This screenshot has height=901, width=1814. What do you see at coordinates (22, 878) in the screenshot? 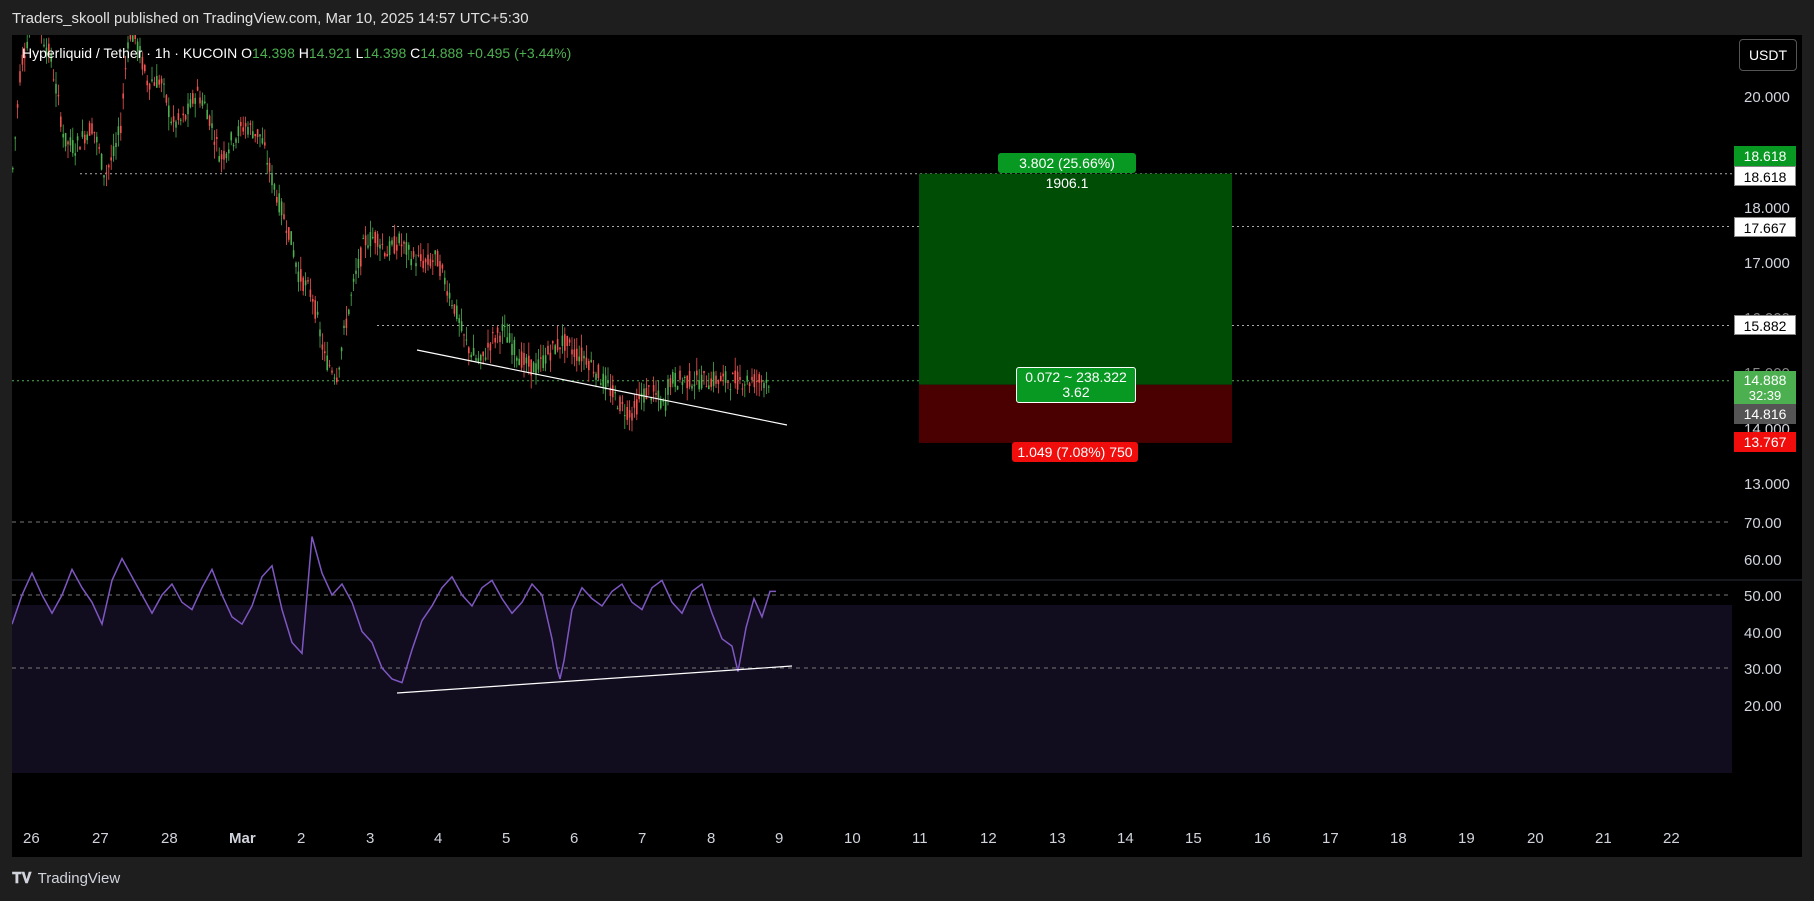
I see `tradingview-logo-icon: 𝐓𝐕` at bounding box center [22, 878].